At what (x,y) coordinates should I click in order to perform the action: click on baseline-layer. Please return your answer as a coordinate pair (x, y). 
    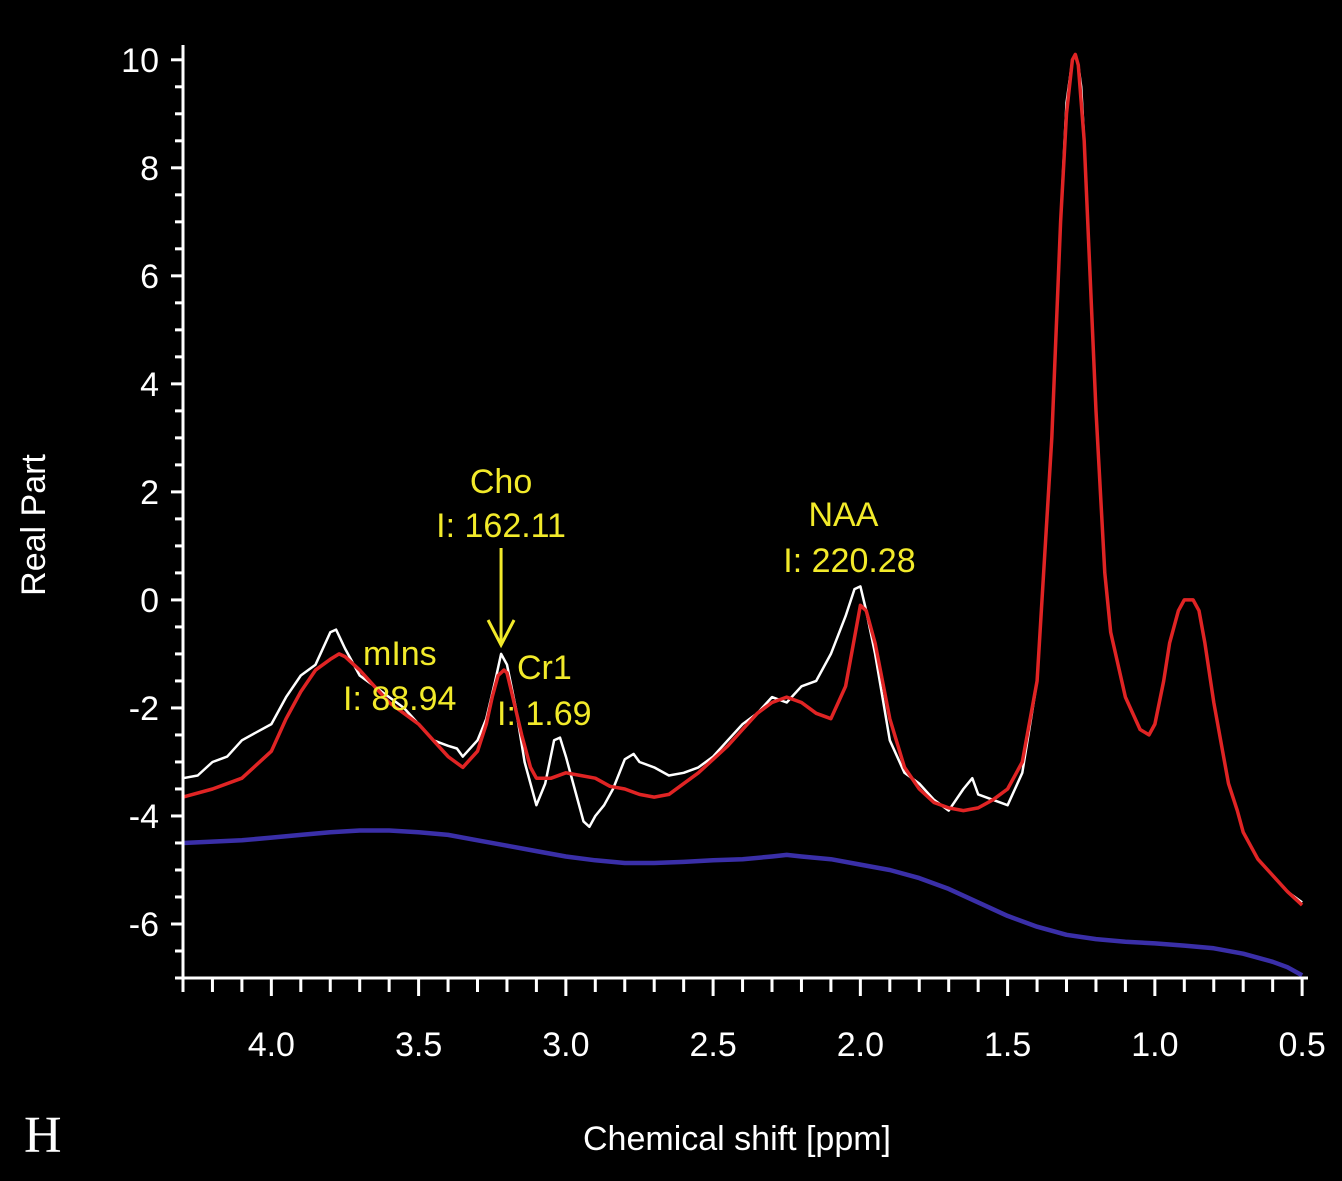
    Looking at the image, I should click on (743, 903).